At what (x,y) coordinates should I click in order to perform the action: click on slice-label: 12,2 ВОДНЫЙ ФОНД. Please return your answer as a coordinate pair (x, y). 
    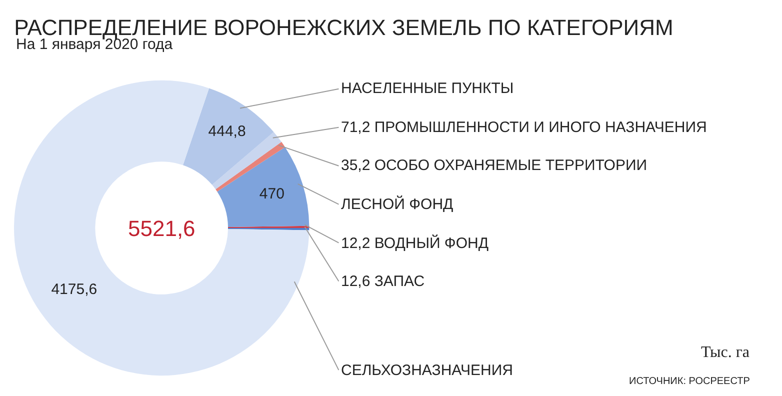
    Looking at the image, I should click on (414, 243).